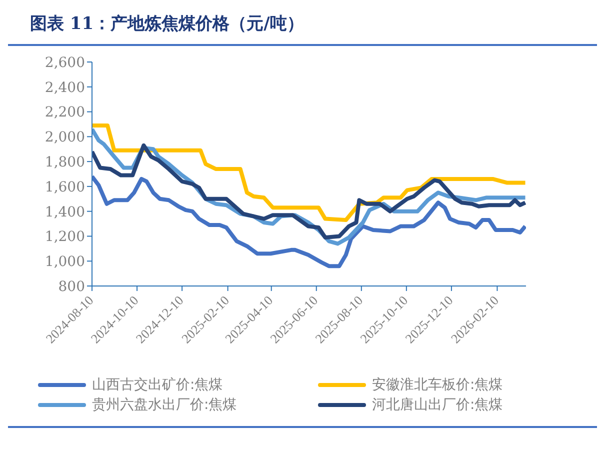 Image resolution: width=605 pixels, height=469 pixels. Describe the element at coordinates (64, 138) in the screenshot. I see `y-tick-label: 2,000` at that location.